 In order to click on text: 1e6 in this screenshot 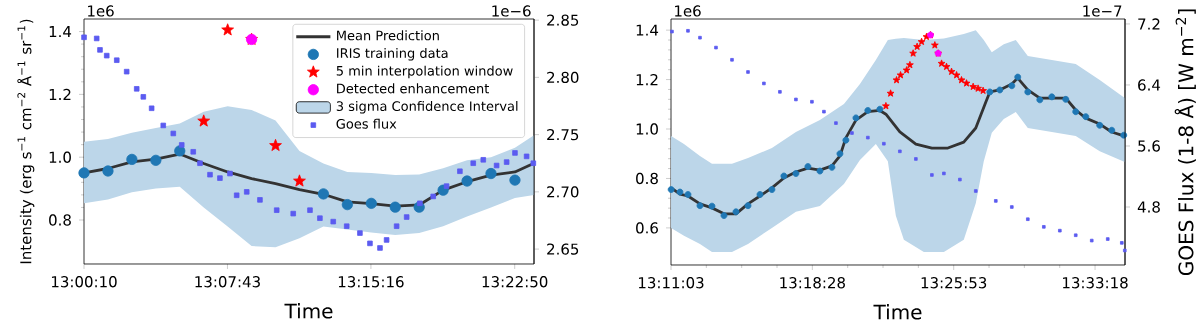, I will do `click(688, 11)`.